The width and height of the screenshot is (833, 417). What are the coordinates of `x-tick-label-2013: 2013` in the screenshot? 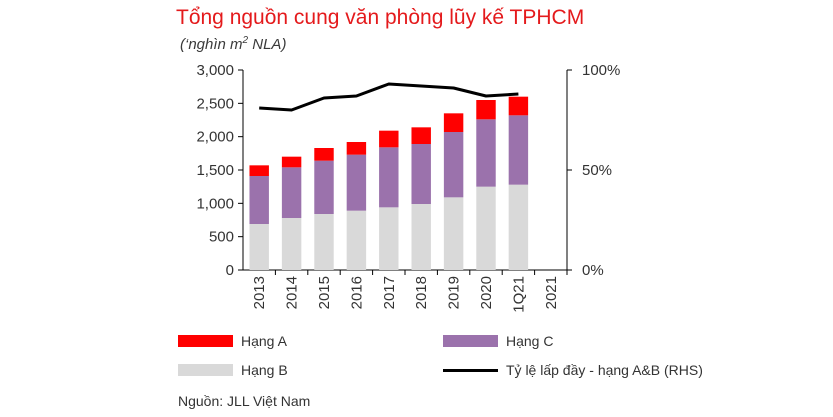 It's located at (259, 292).